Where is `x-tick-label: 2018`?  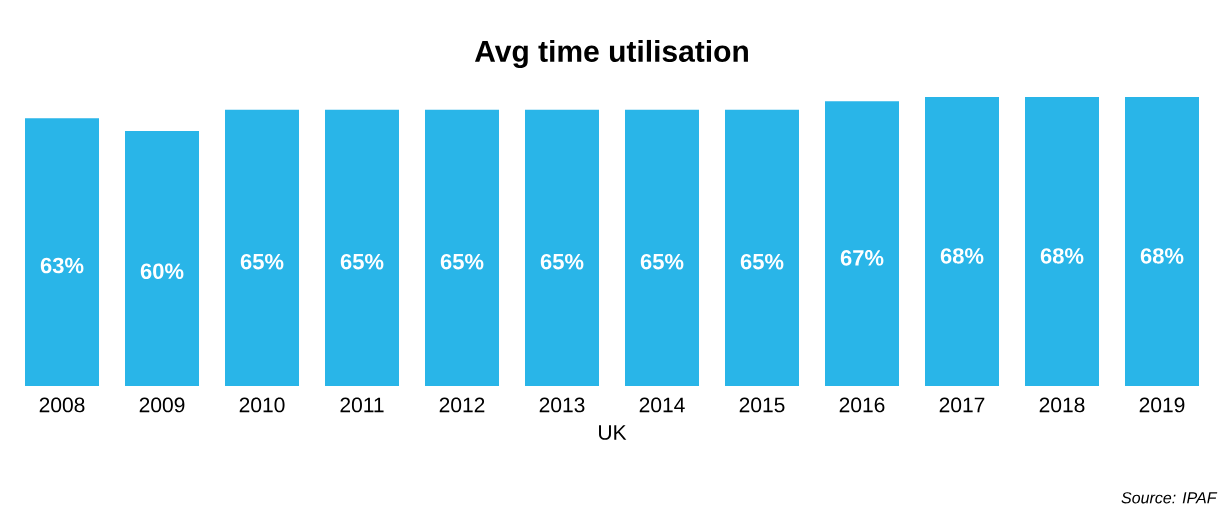 x-tick-label: 2018 is located at coordinates (1062, 405).